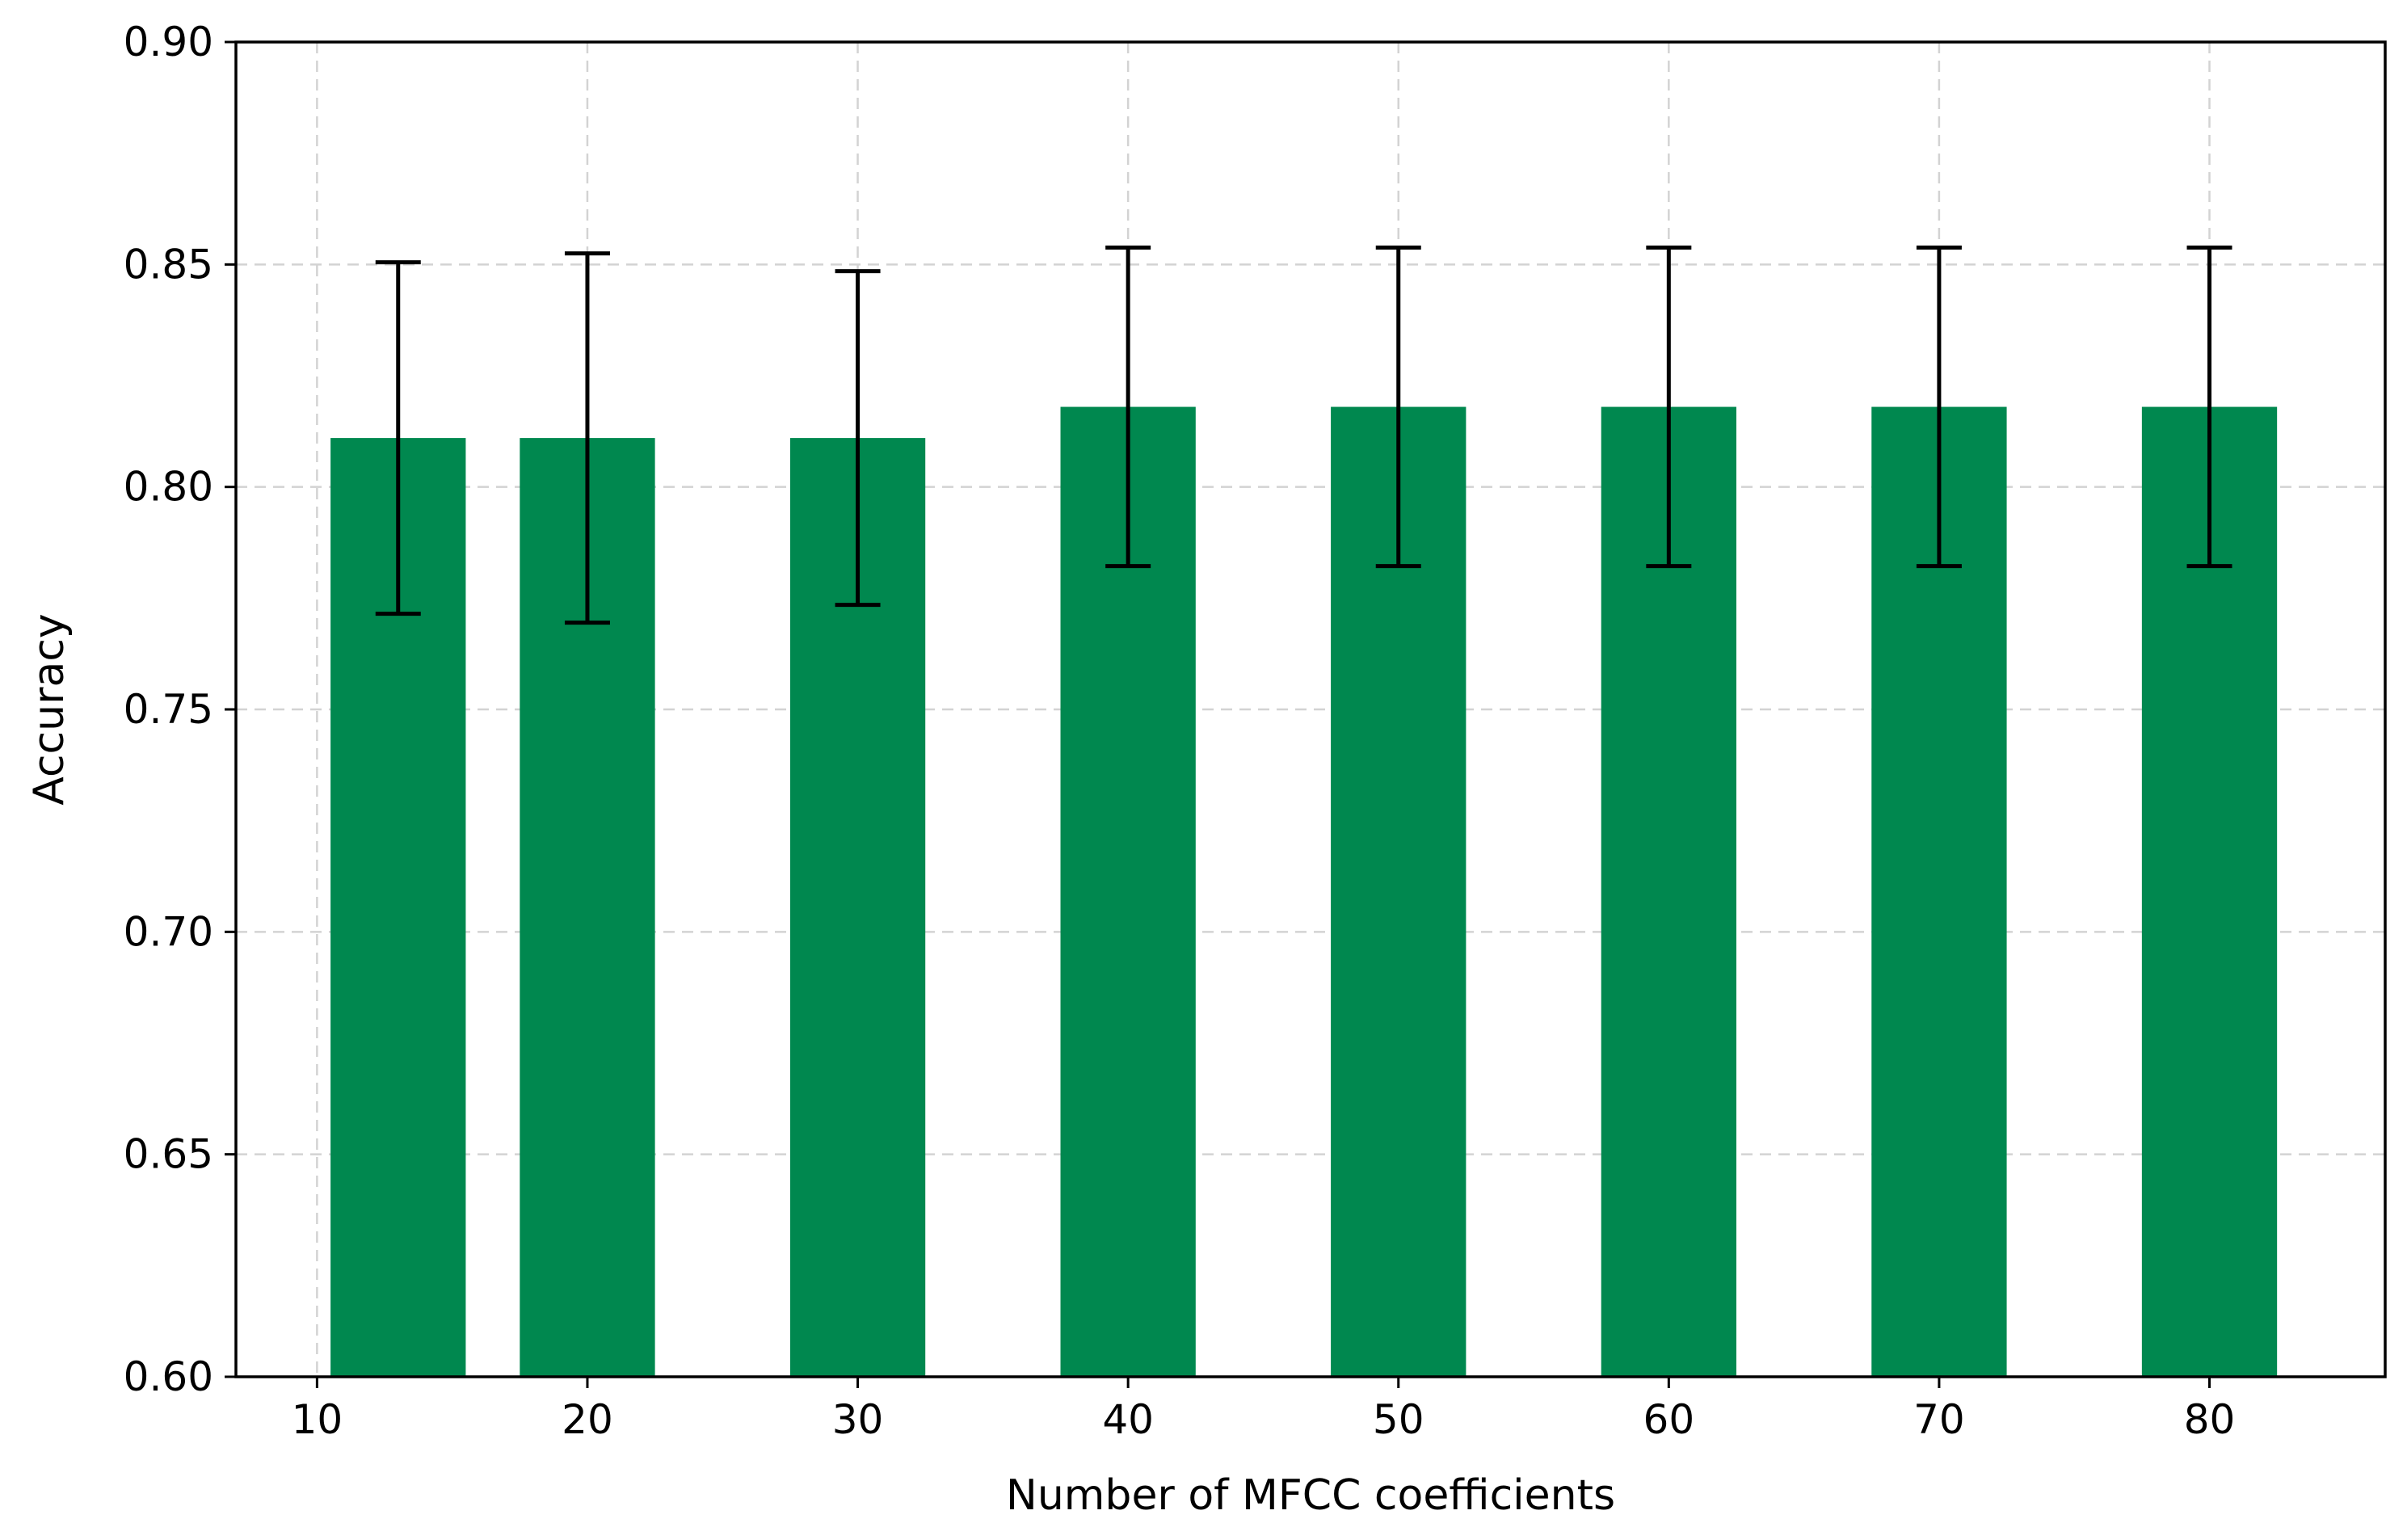 Image resolution: width=2407 pixels, height=1540 pixels. I want to click on x-axis-label: Number of MFCC coefficients, so click(1310, 1495).